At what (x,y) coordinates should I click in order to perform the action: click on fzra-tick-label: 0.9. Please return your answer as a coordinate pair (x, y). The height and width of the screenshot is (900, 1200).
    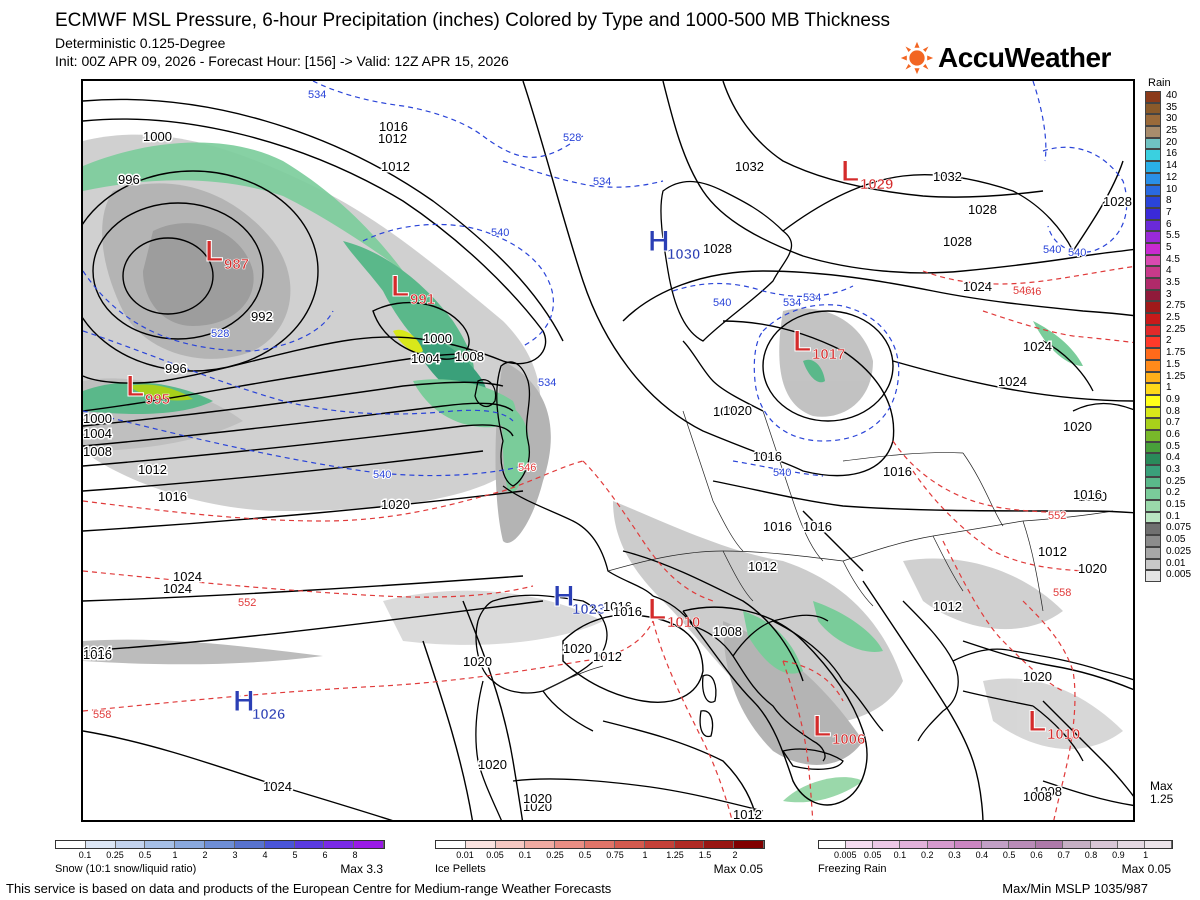
    Looking at the image, I should click on (1118, 855).